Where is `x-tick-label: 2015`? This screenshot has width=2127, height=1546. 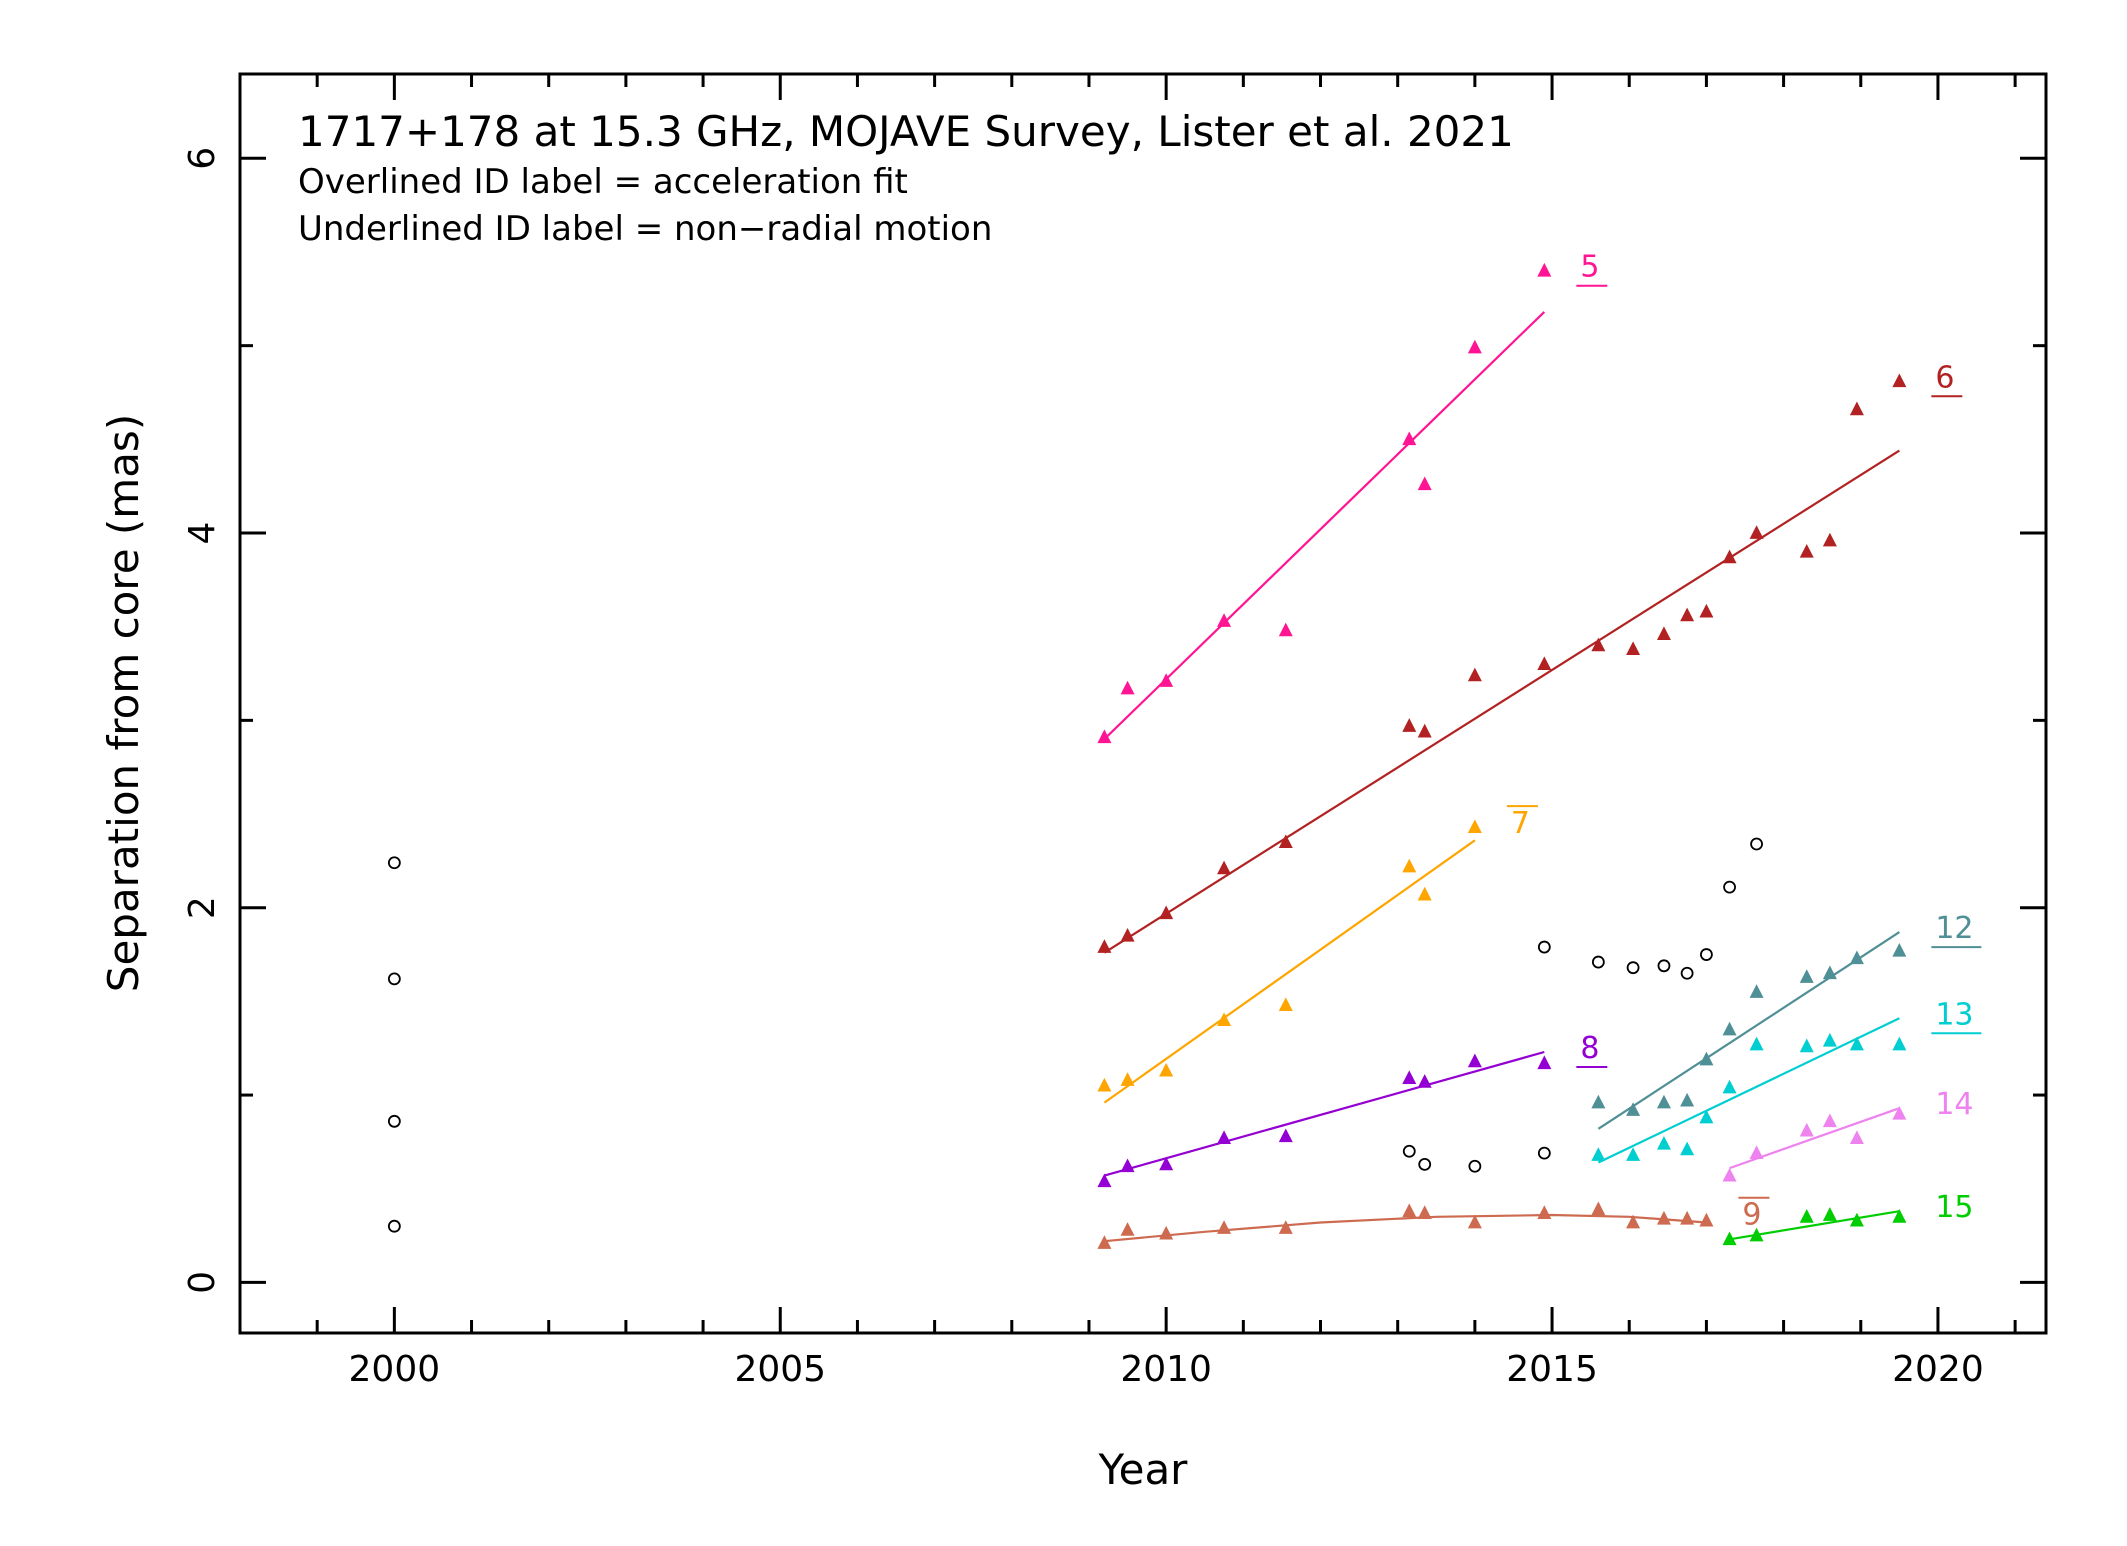 x-tick-label: 2015 is located at coordinates (1552, 1369).